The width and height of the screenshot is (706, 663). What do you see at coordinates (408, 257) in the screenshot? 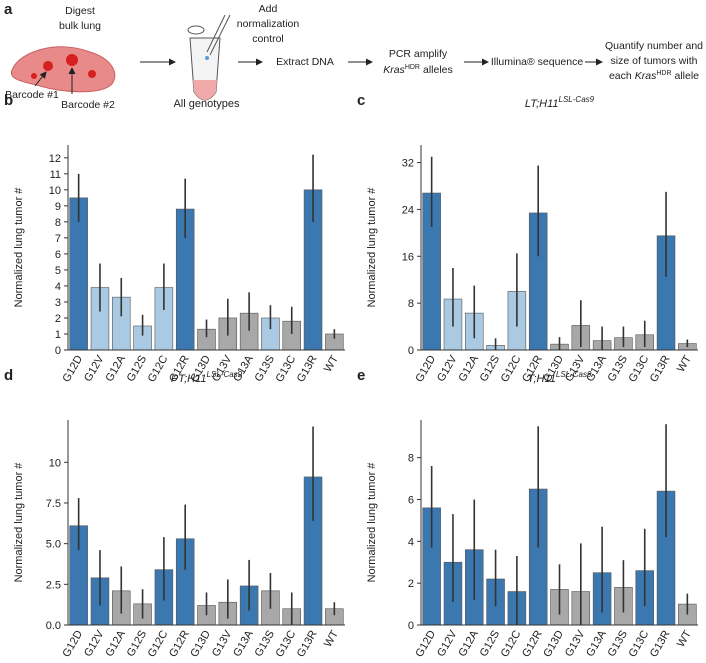
I see `y-tick-label: 16` at bounding box center [408, 257].